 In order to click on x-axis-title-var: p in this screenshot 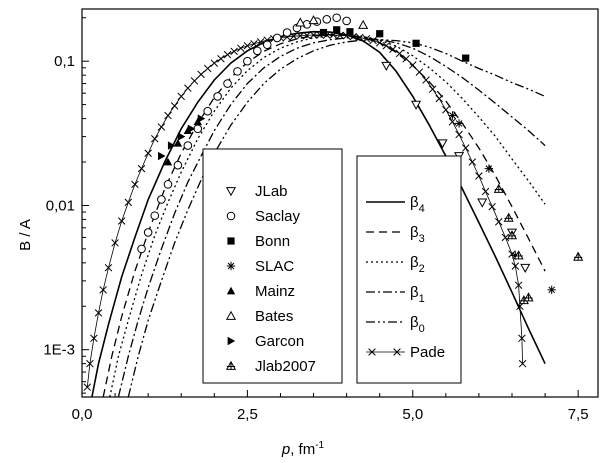, I will do `click(285, 449)`.